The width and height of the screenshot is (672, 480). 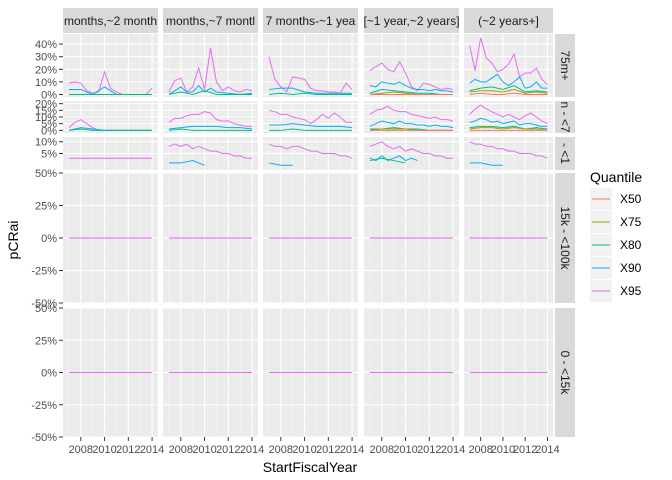 What do you see at coordinates (210, 65) in the screenshot?
I see `panel-background` at bounding box center [210, 65].